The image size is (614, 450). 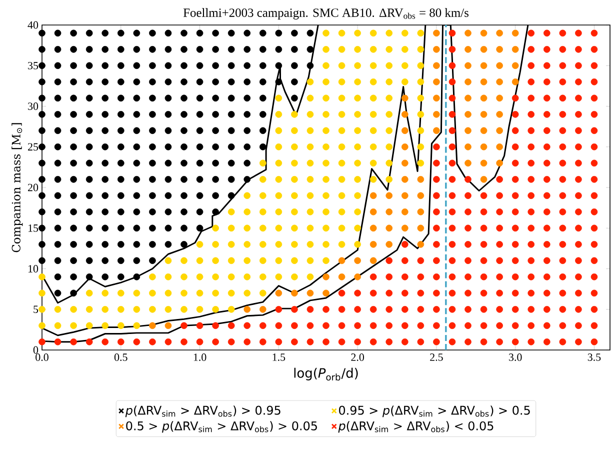 I want to click on x-tick-label: 0.5, so click(x=121, y=357).